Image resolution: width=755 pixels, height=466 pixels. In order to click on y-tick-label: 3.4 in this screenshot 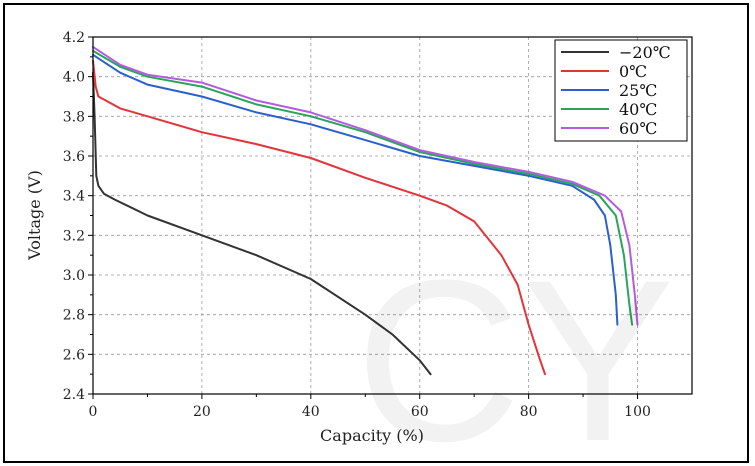, I will do `click(74, 197)`.